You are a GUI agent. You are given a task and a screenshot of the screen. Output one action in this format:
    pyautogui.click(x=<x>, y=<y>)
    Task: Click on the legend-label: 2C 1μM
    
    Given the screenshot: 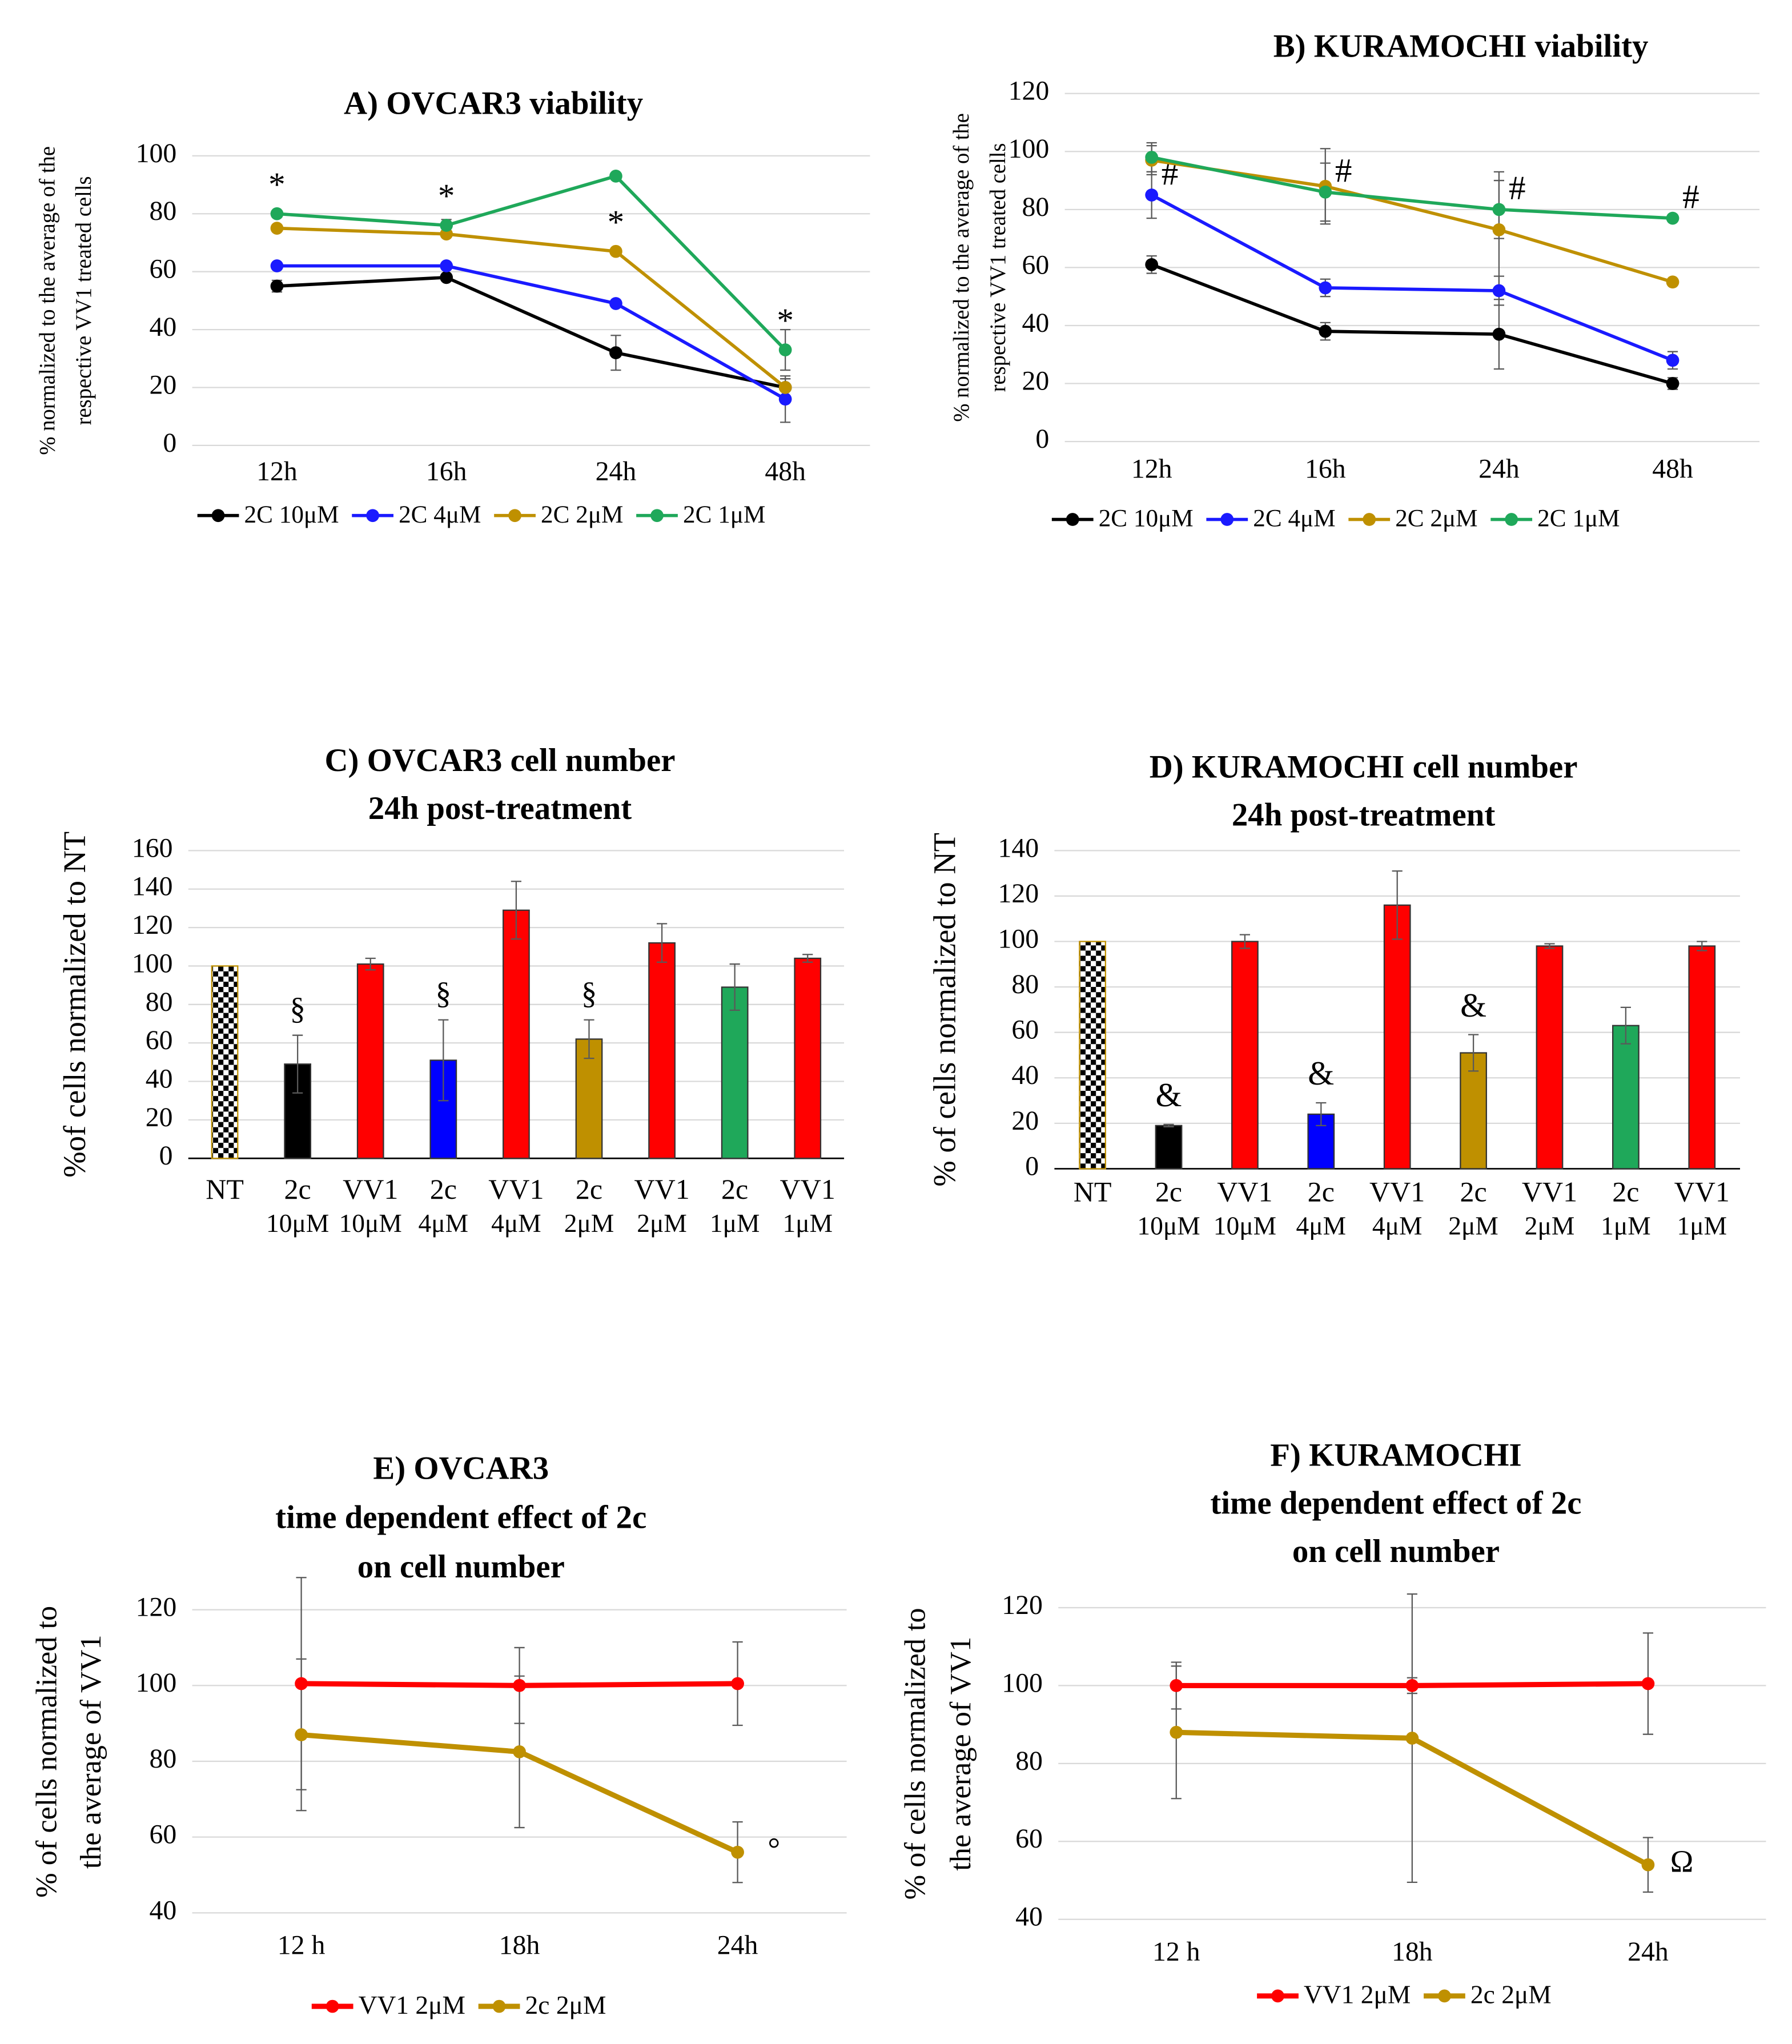 What is the action you would take?
    pyautogui.click(x=724, y=514)
    